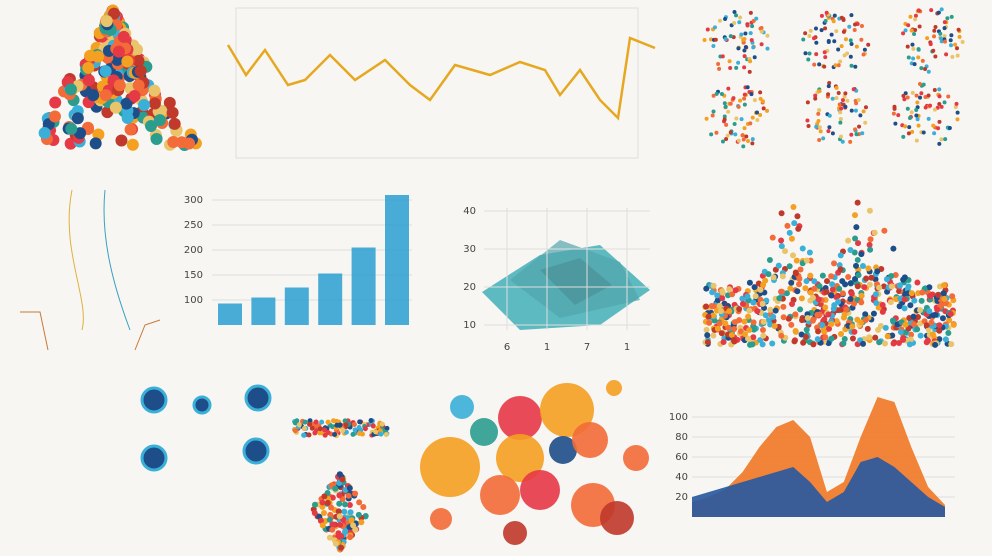 Image resolution: width=992 pixels, height=556 pixels. What do you see at coordinates (193, 300) in the screenshot?
I see `y-tick-label: 100` at bounding box center [193, 300].